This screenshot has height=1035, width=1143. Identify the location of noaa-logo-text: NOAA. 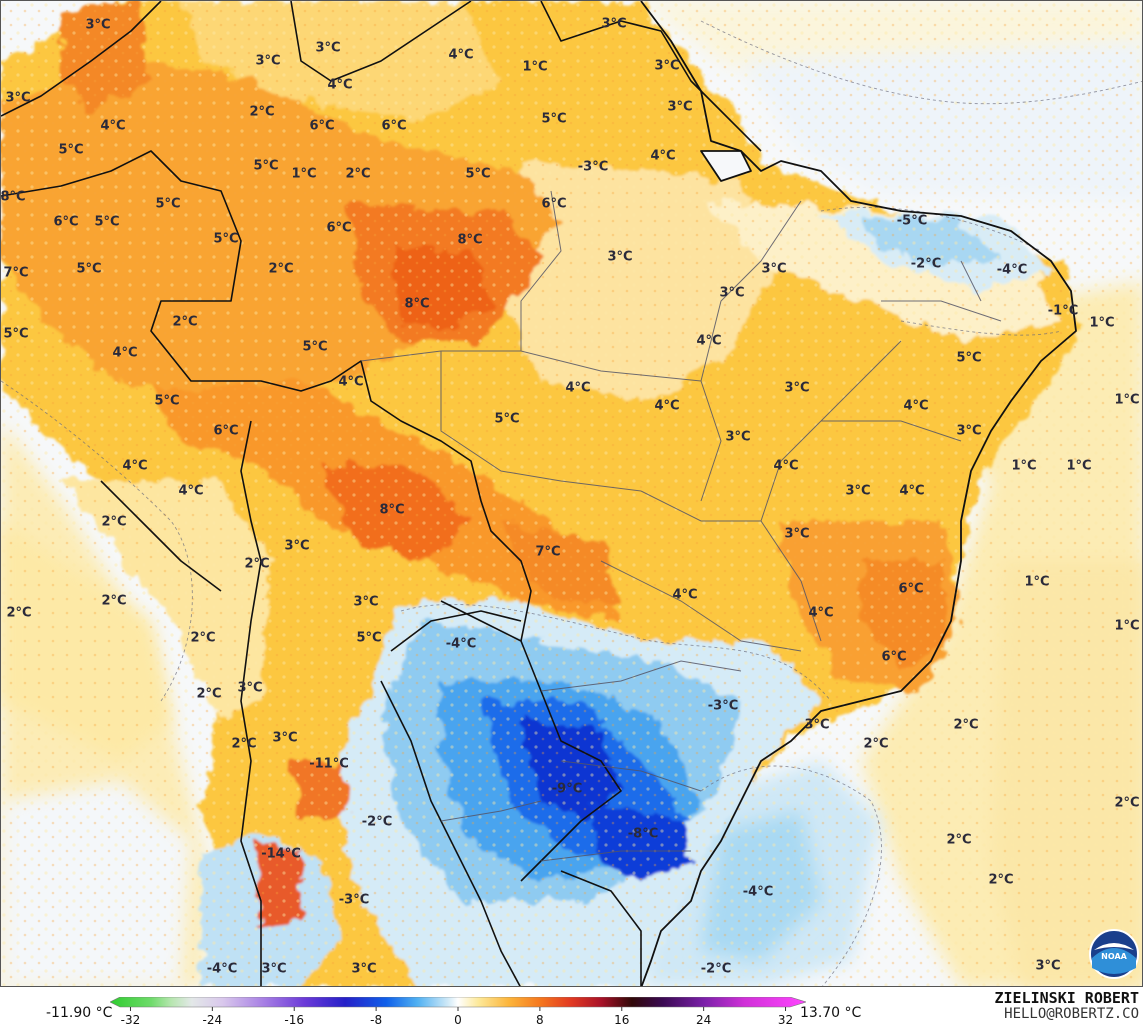
(1114, 956).